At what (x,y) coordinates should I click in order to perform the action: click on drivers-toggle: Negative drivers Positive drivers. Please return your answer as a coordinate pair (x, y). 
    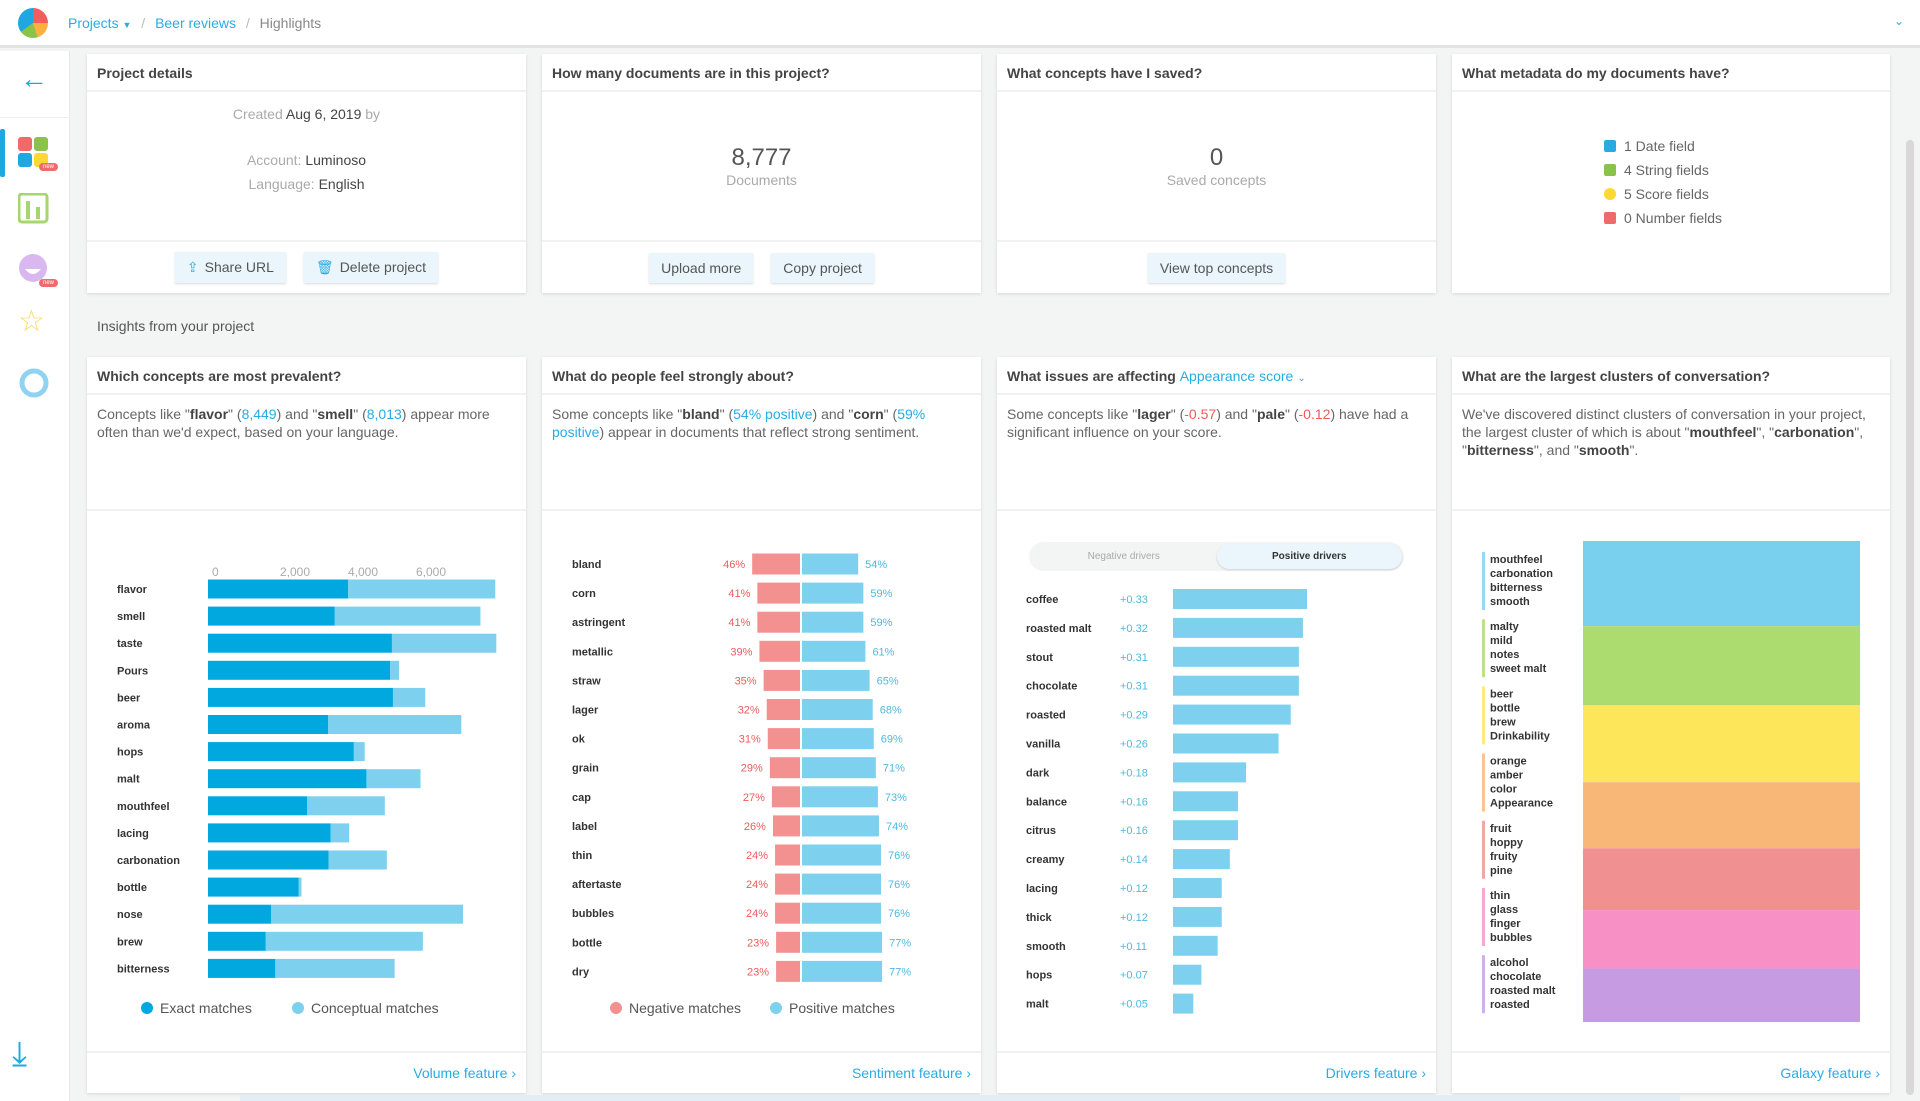
    Looking at the image, I should click on (1216, 556).